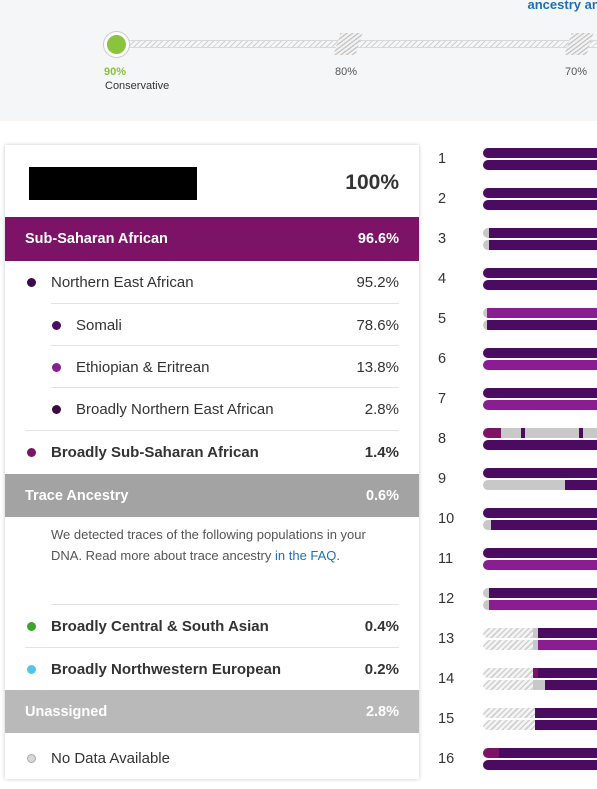 The height and width of the screenshot is (789, 597). What do you see at coordinates (377, 282) in the screenshot?
I see `row-percent: 95.2%` at bounding box center [377, 282].